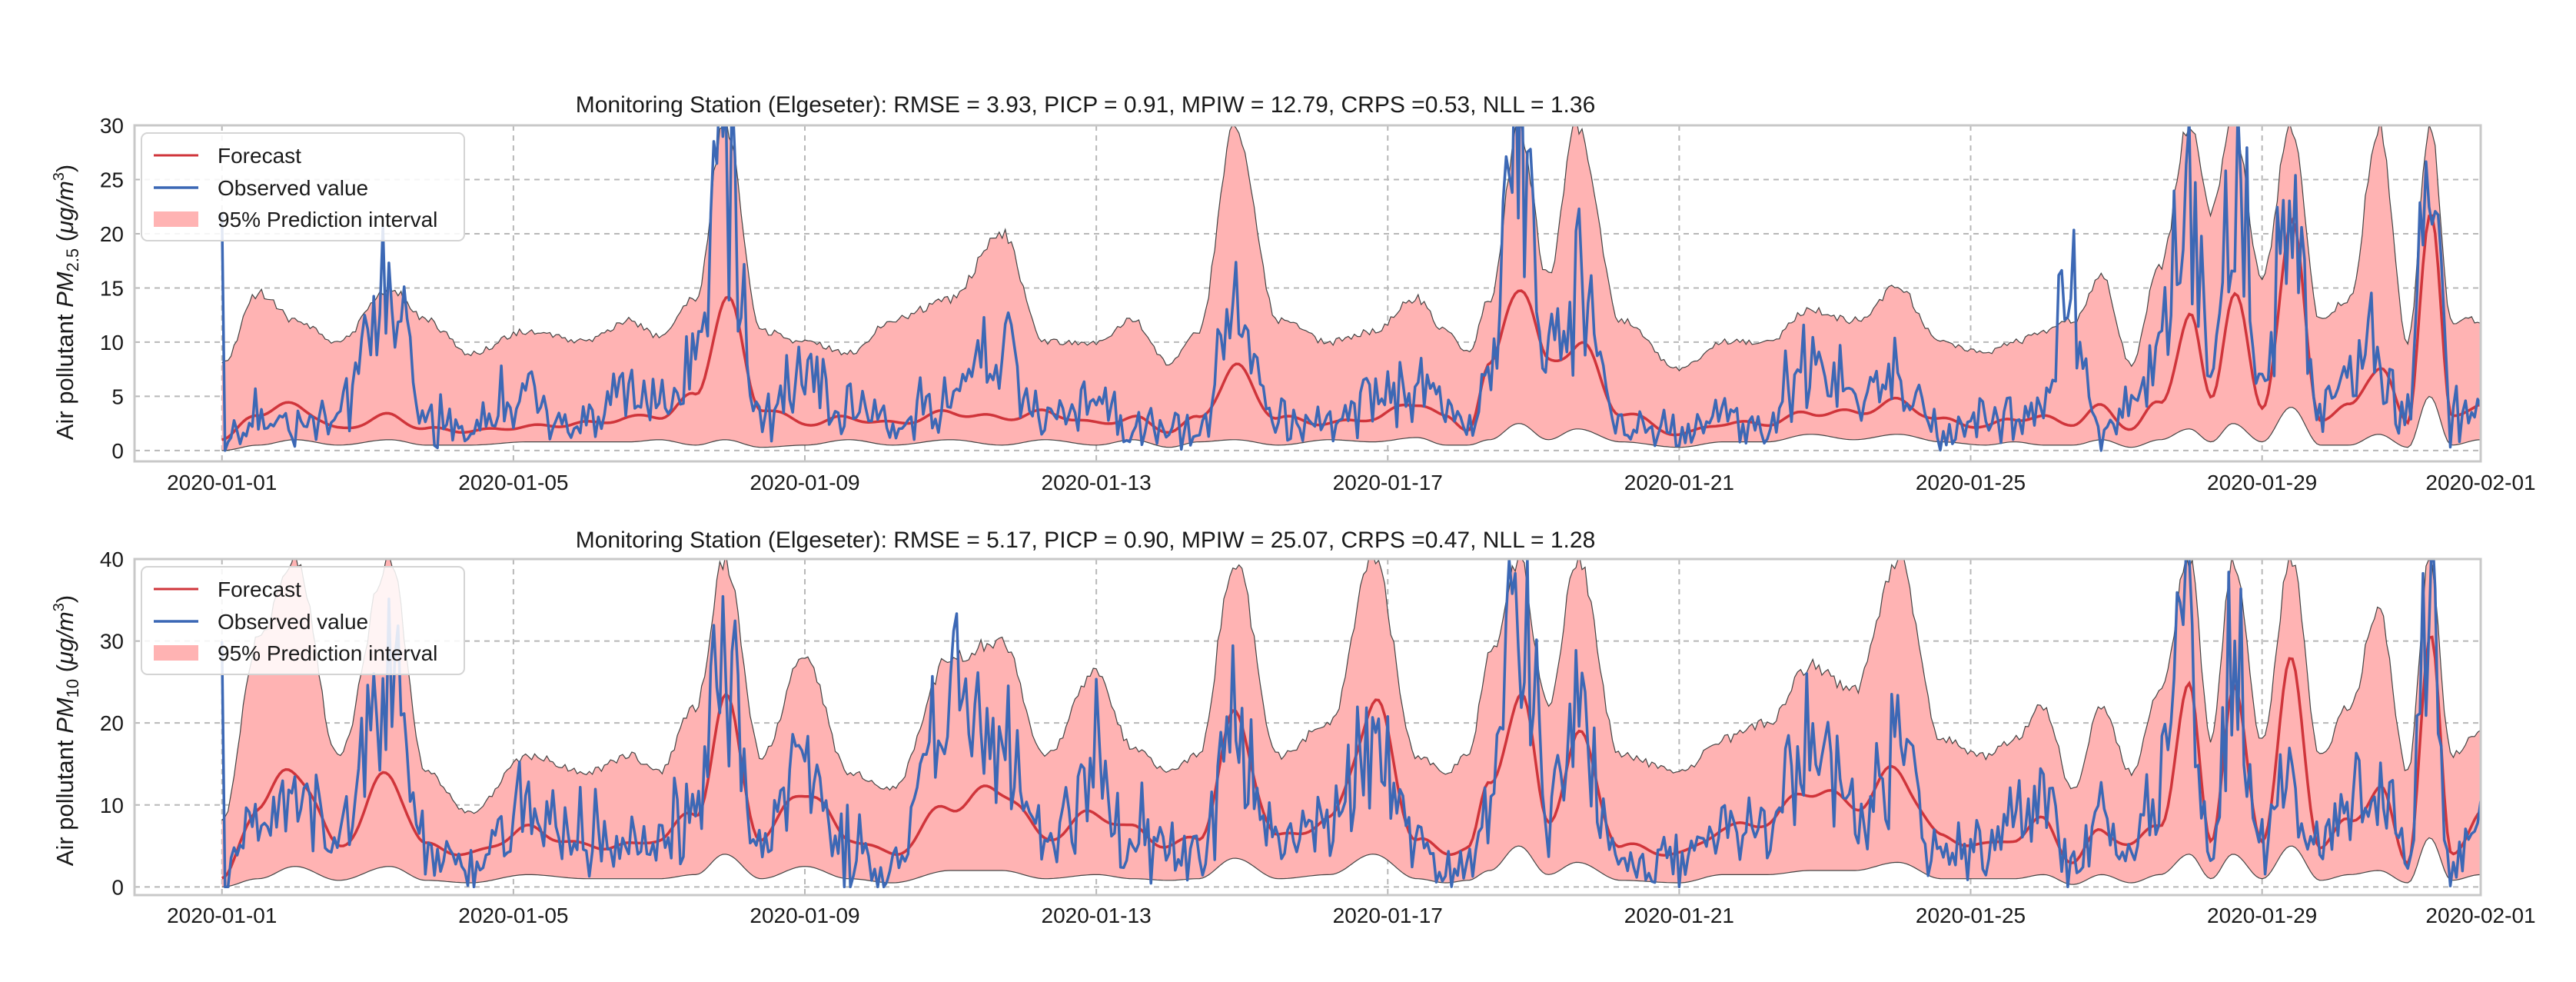 The image size is (2576, 982). Describe the element at coordinates (176, 653) in the screenshot. I see `pm10-legend-interval-swatch` at that location.